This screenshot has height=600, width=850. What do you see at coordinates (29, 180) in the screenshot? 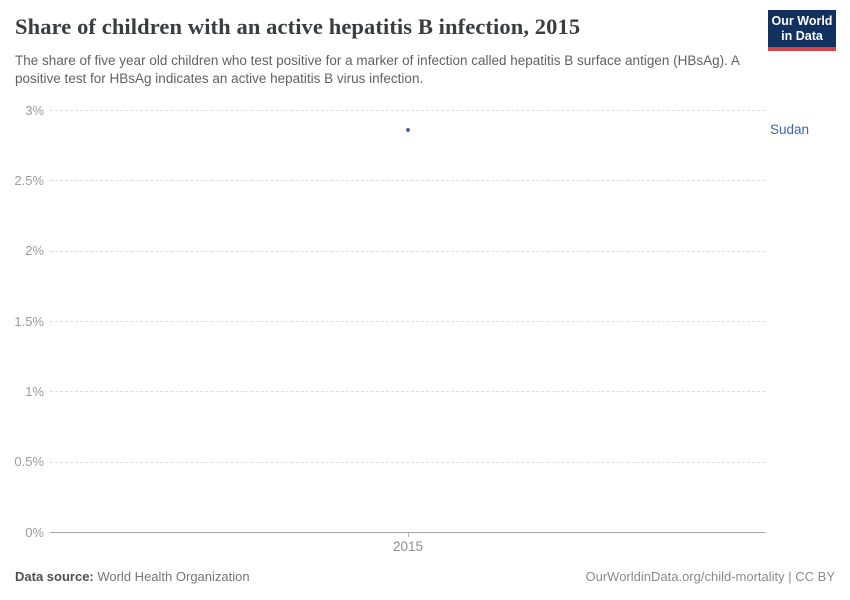
I see `y-axis-tick-label: 2.5%` at bounding box center [29, 180].